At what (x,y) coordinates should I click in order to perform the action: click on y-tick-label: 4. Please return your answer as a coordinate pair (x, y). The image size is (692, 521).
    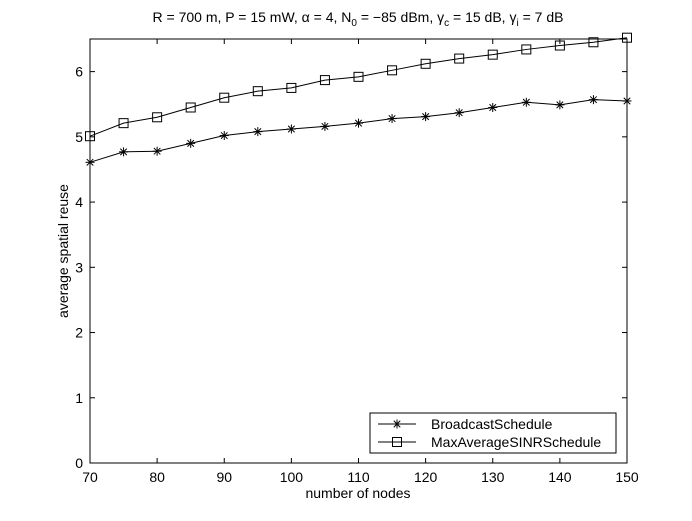
    Looking at the image, I should click on (79, 202).